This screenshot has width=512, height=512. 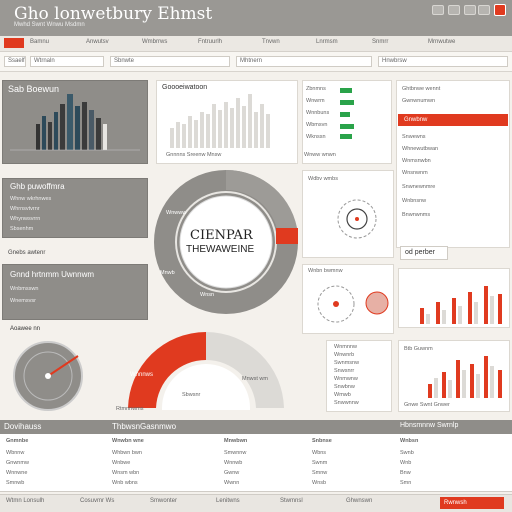 What do you see at coordinates (416, 215) in the screenshot?
I see `right-row: Bnwnwnms` at bounding box center [416, 215].